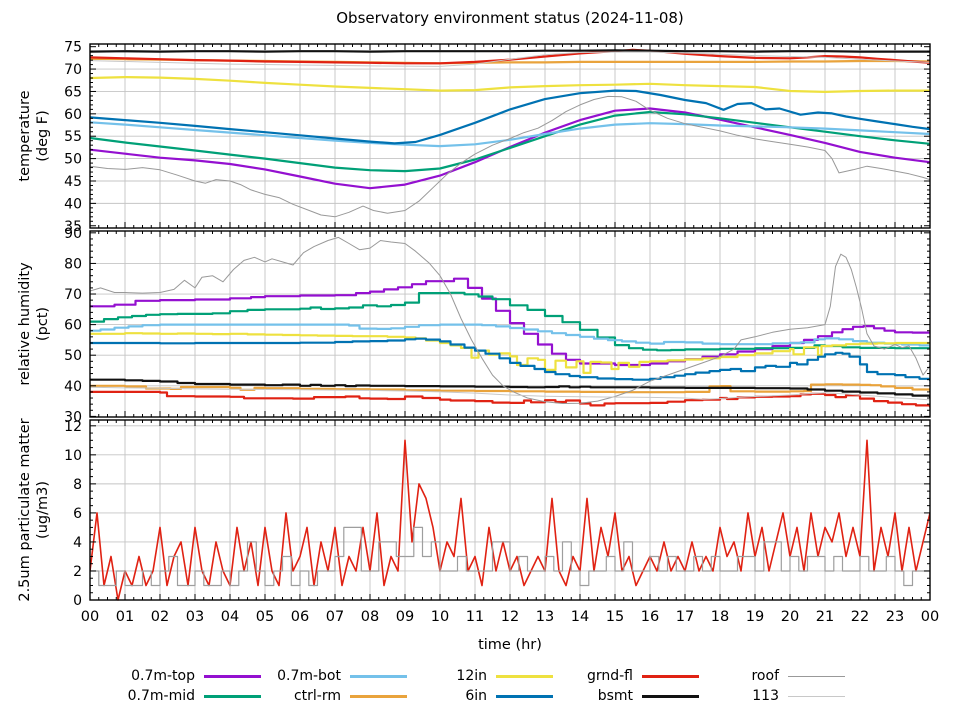 The height and width of the screenshot is (720, 960). I want to click on legend-row-0: 0.7m-top 0.7m-bot 12in grnd-fl roof, so click(480, 676).